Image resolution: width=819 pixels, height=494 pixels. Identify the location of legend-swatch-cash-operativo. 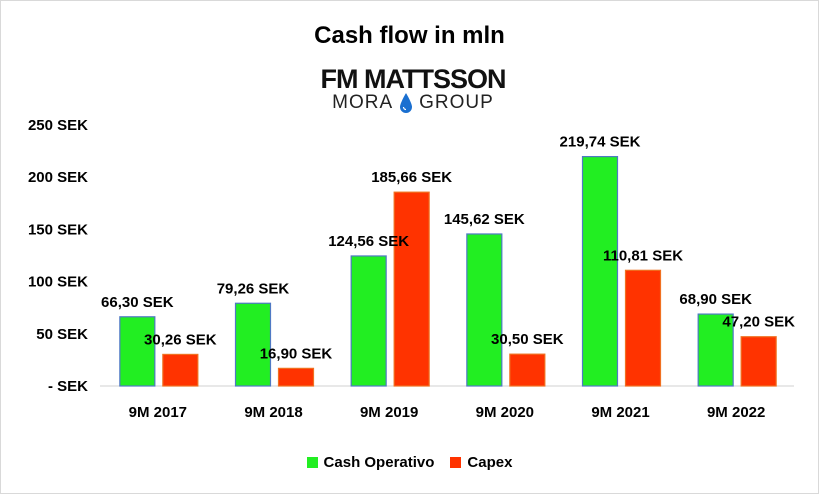
(312, 462).